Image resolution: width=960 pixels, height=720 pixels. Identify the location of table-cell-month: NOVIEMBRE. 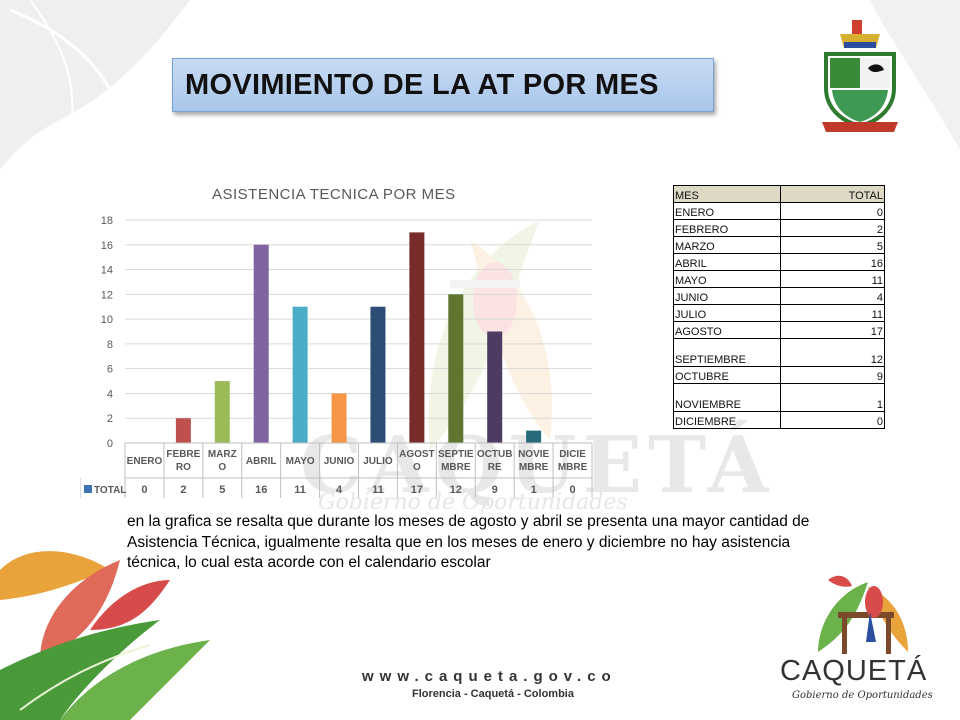
(727, 397).